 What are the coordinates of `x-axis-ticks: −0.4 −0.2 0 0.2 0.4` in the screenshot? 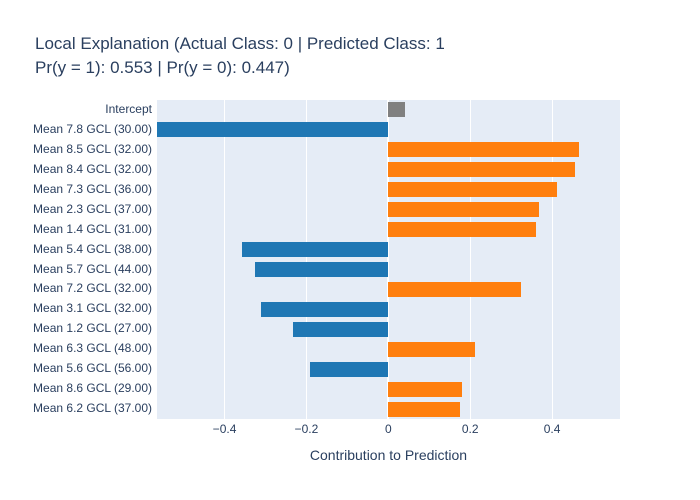 It's located at (350, 430).